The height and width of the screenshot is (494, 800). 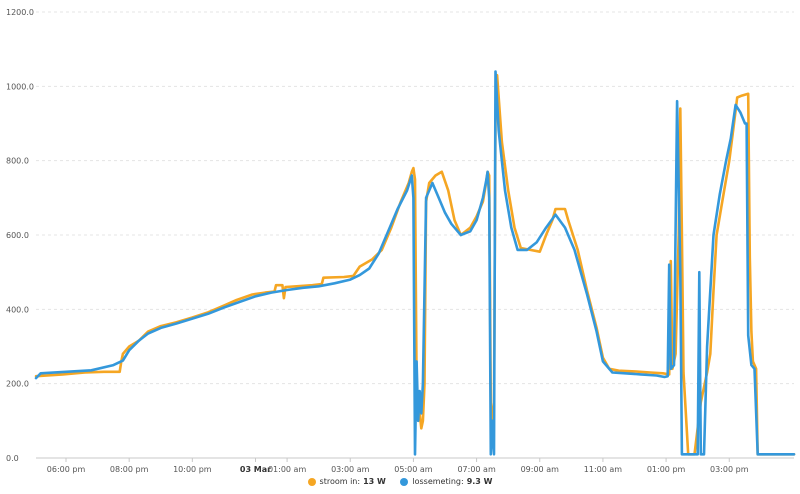 What do you see at coordinates (129, 469) in the screenshot?
I see `x-tick-label: 08:00 pm` at bounding box center [129, 469].